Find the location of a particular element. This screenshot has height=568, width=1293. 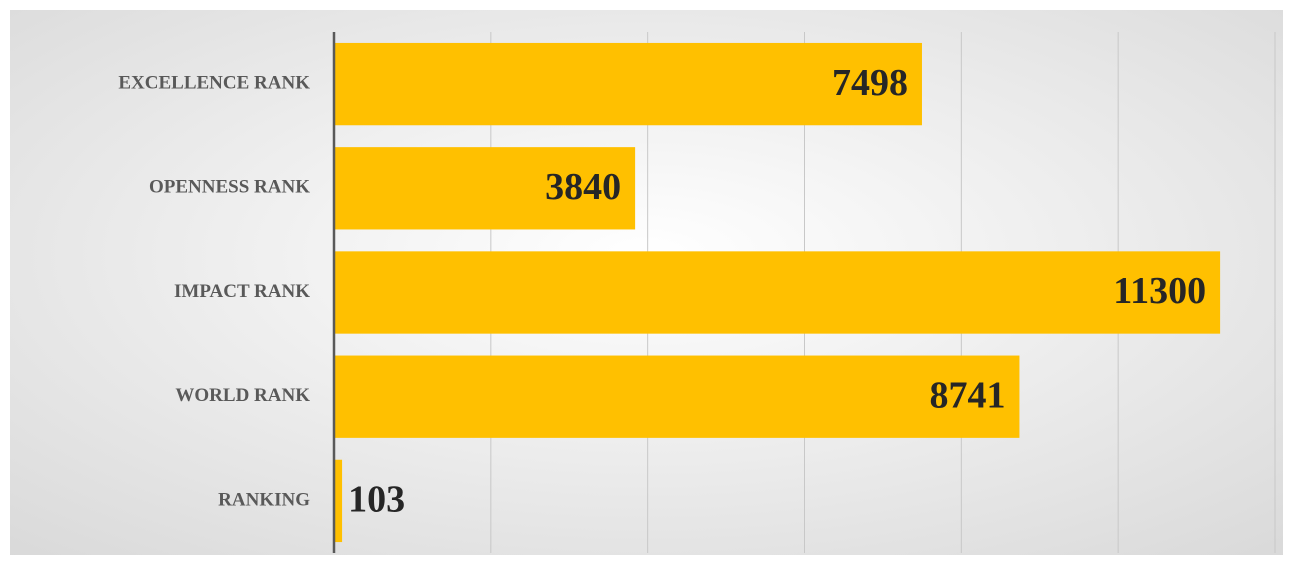

value-label: 11300 is located at coordinates (1159, 291).